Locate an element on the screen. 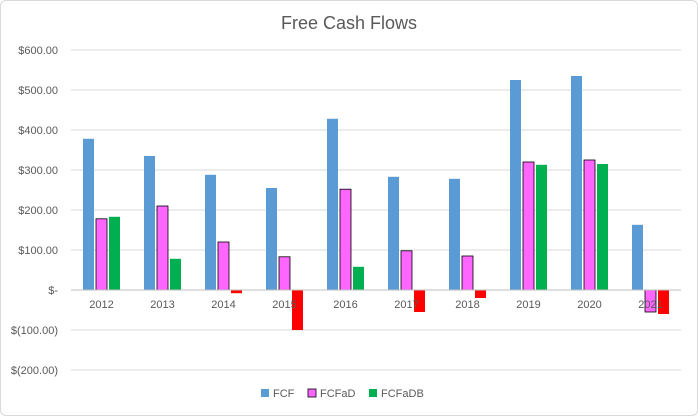 This screenshot has width=698, height=420. bar-fcfad-2017 is located at coordinates (406, 270).